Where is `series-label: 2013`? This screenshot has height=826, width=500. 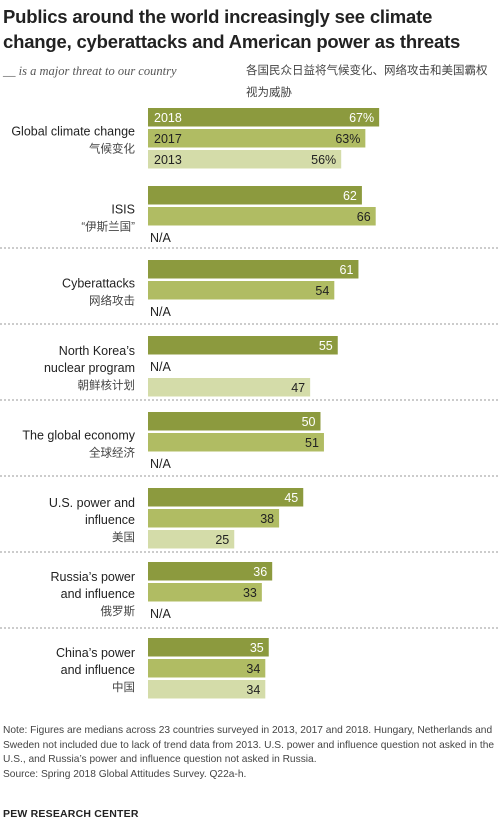 series-label: 2013 is located at coordinates (168, 160).